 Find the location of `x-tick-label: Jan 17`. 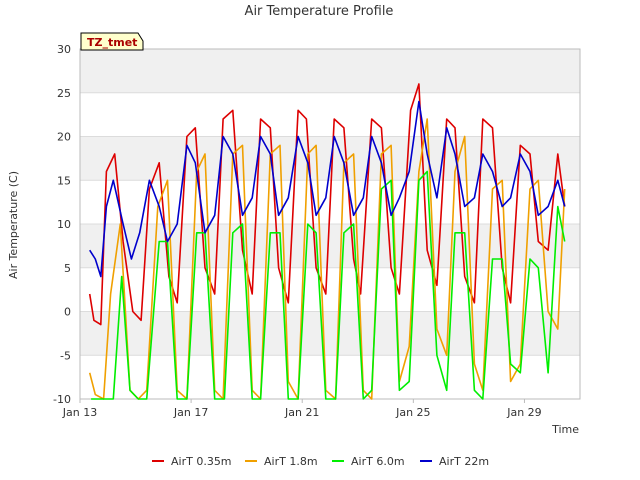

x-tick-label: Jan 17 is located at coordinates (190, 412).